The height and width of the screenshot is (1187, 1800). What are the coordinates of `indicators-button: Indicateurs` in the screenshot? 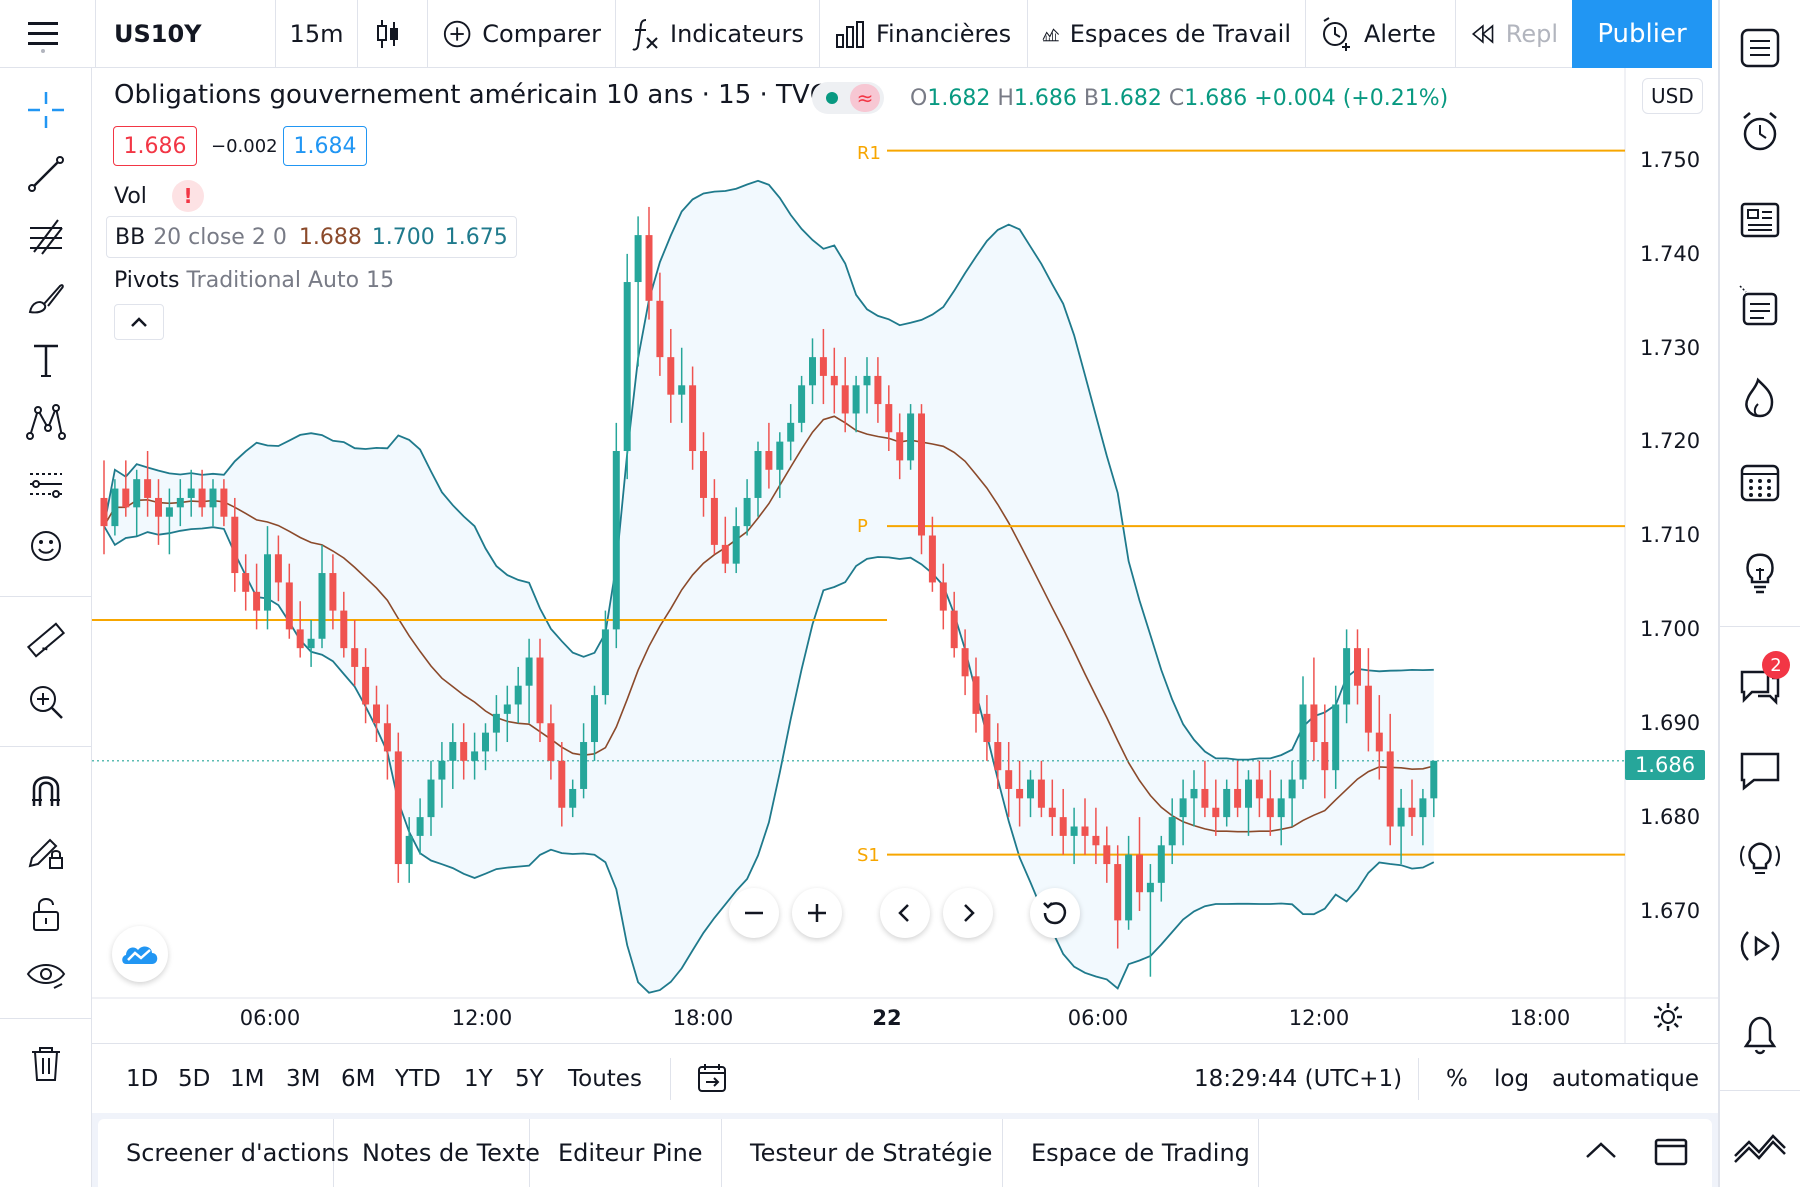 It's located at (718, 34).